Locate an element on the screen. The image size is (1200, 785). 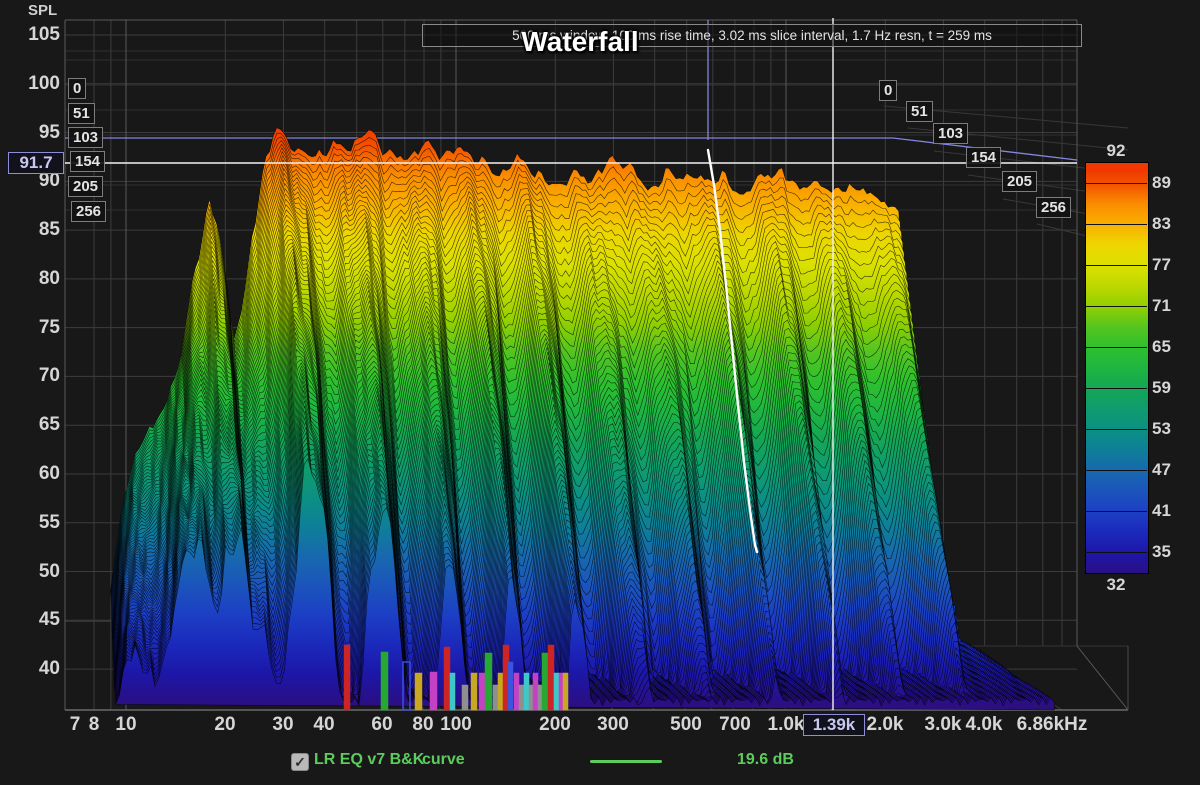
freq-tick-300: 300 is located at coordinates (613, 724).